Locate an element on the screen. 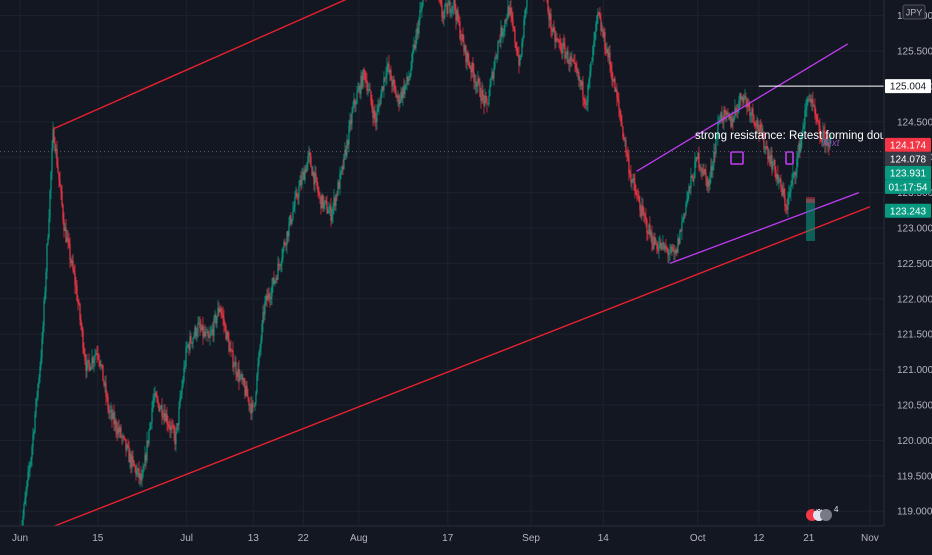 This screenshot has height=555, width=932. price-tick-label: 121.000 is located at coordinates (914, 370).